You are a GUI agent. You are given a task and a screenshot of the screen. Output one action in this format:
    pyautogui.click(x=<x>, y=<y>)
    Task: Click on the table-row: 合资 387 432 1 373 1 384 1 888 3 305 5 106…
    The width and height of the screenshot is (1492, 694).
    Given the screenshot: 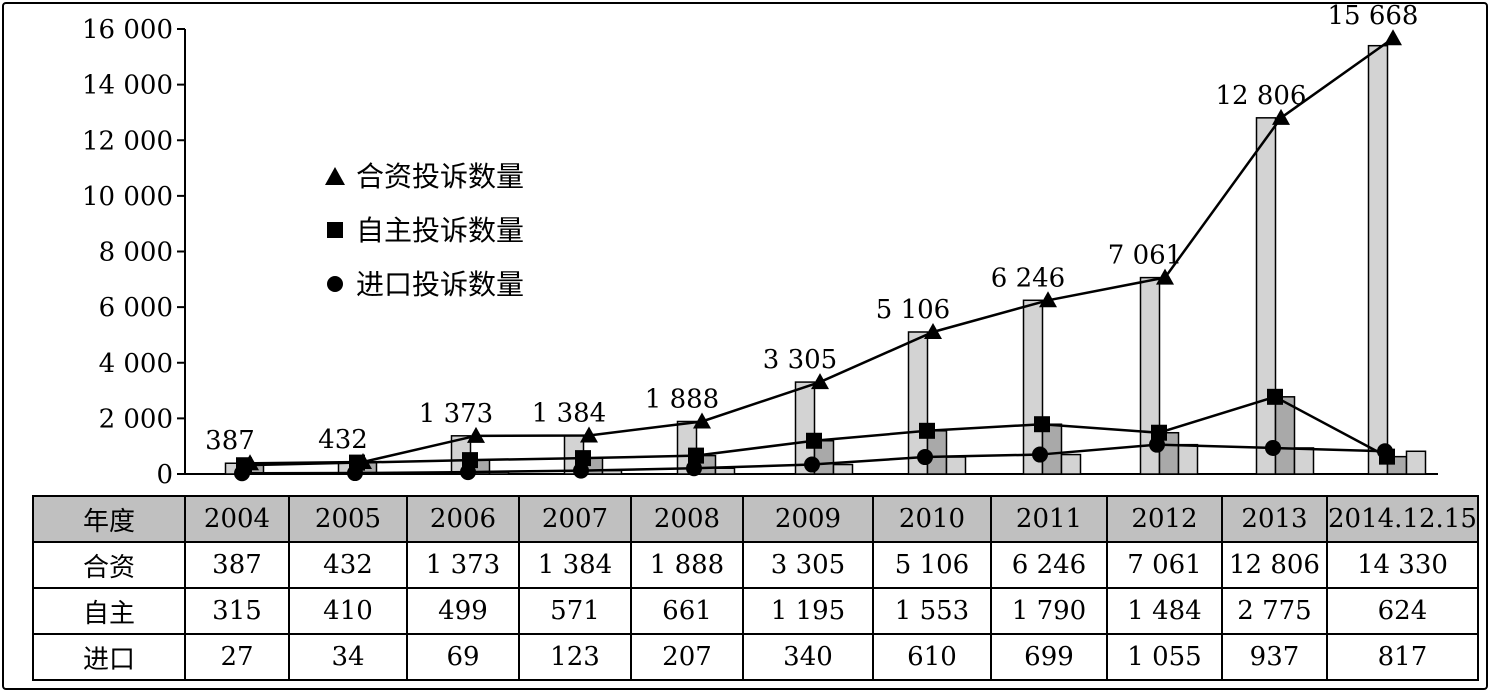 What is the action you would take?
    pyautogui.click(x=755, y=565)
    